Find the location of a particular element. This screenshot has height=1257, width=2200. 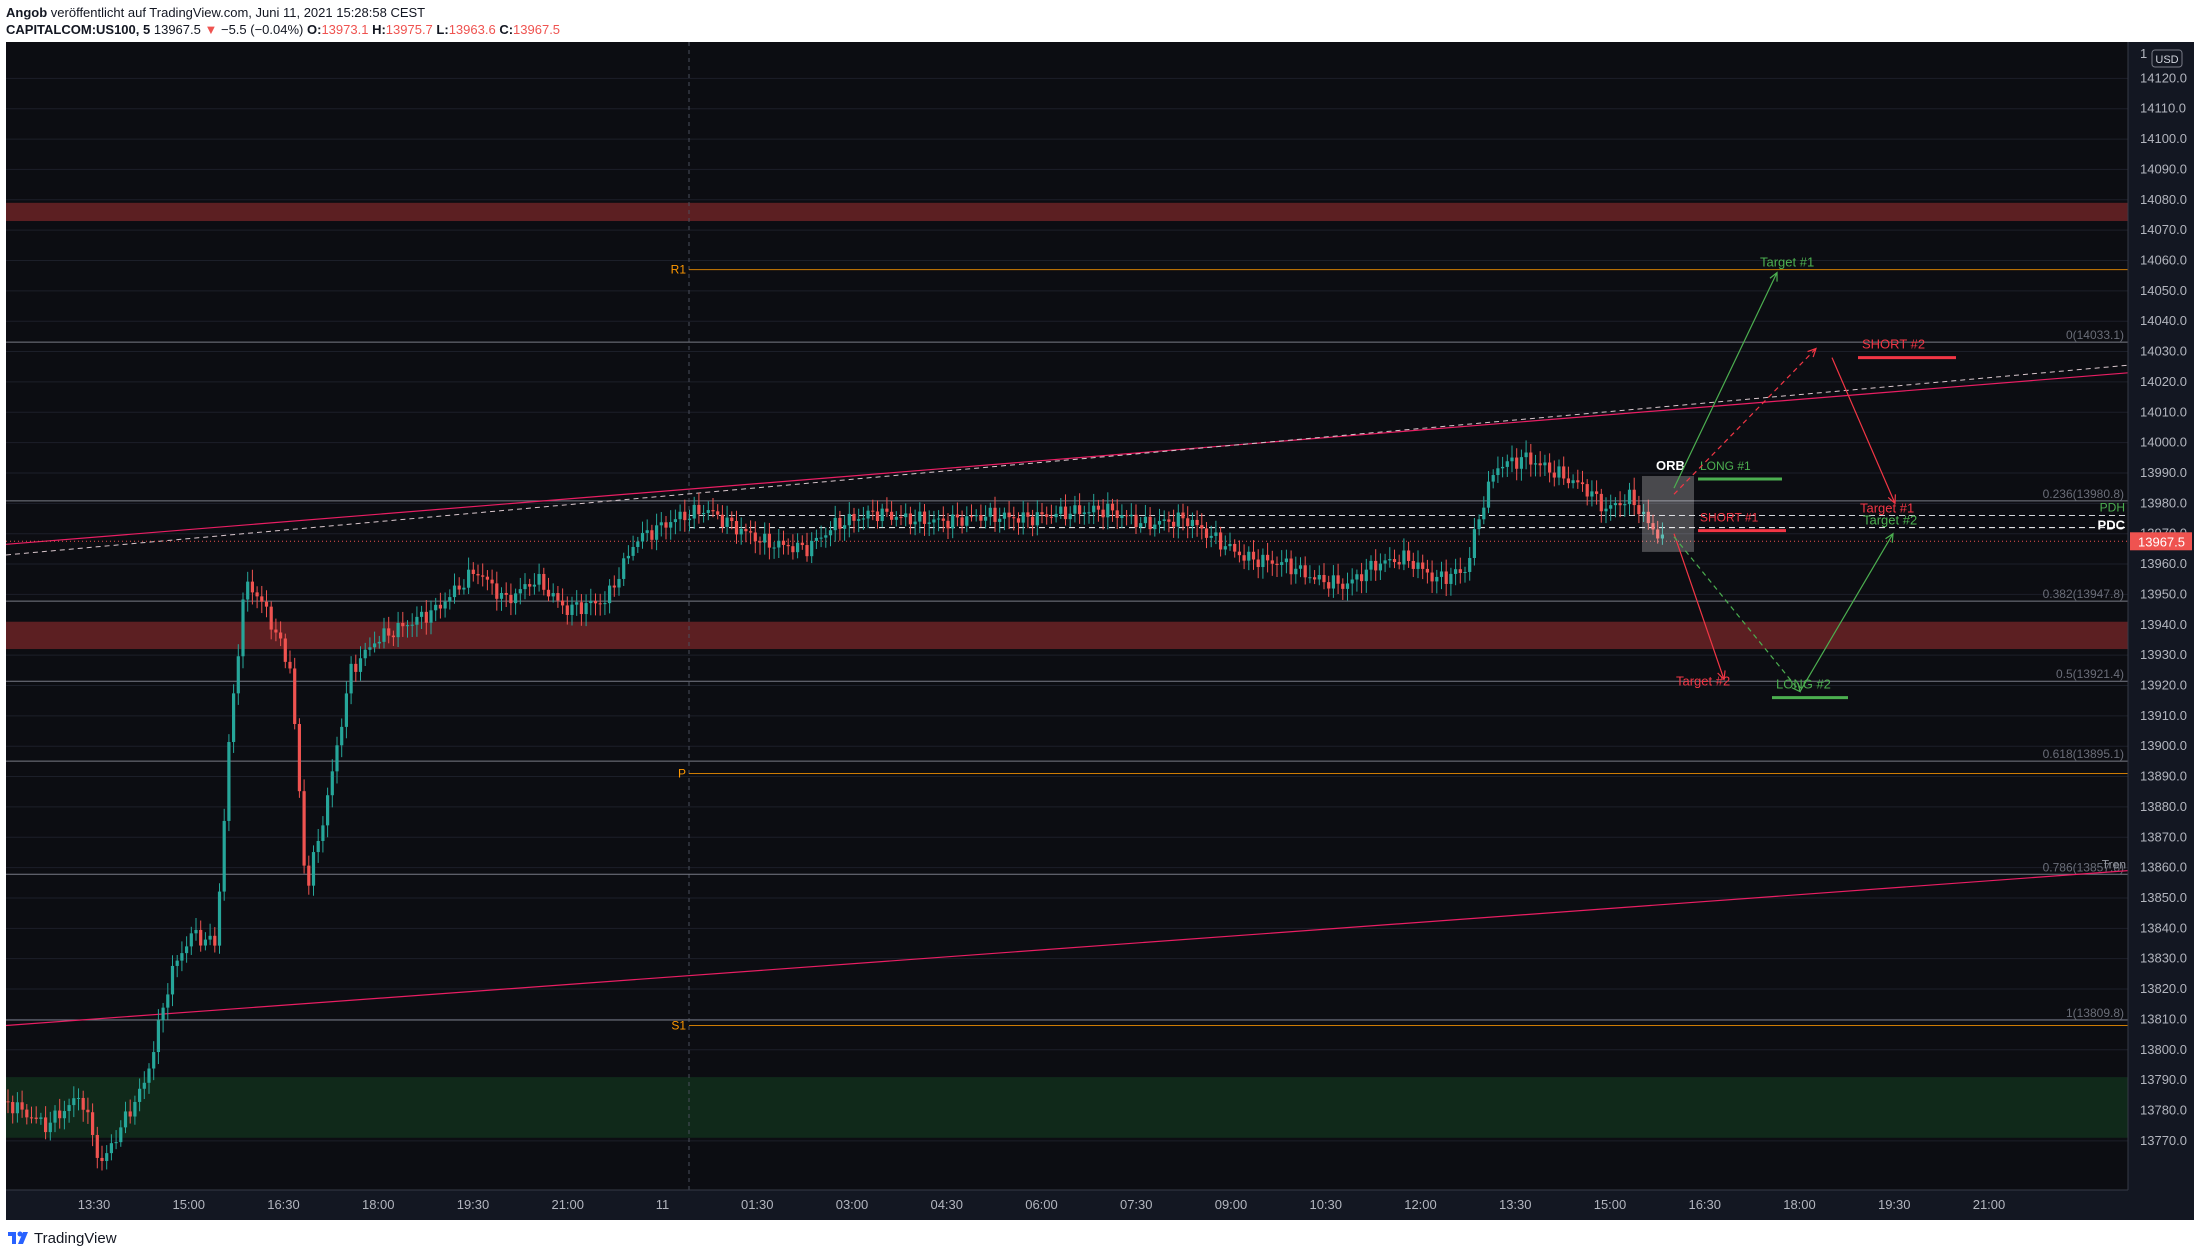

price-tick-label: 13920.0 is located at coordinates (2163, 684).